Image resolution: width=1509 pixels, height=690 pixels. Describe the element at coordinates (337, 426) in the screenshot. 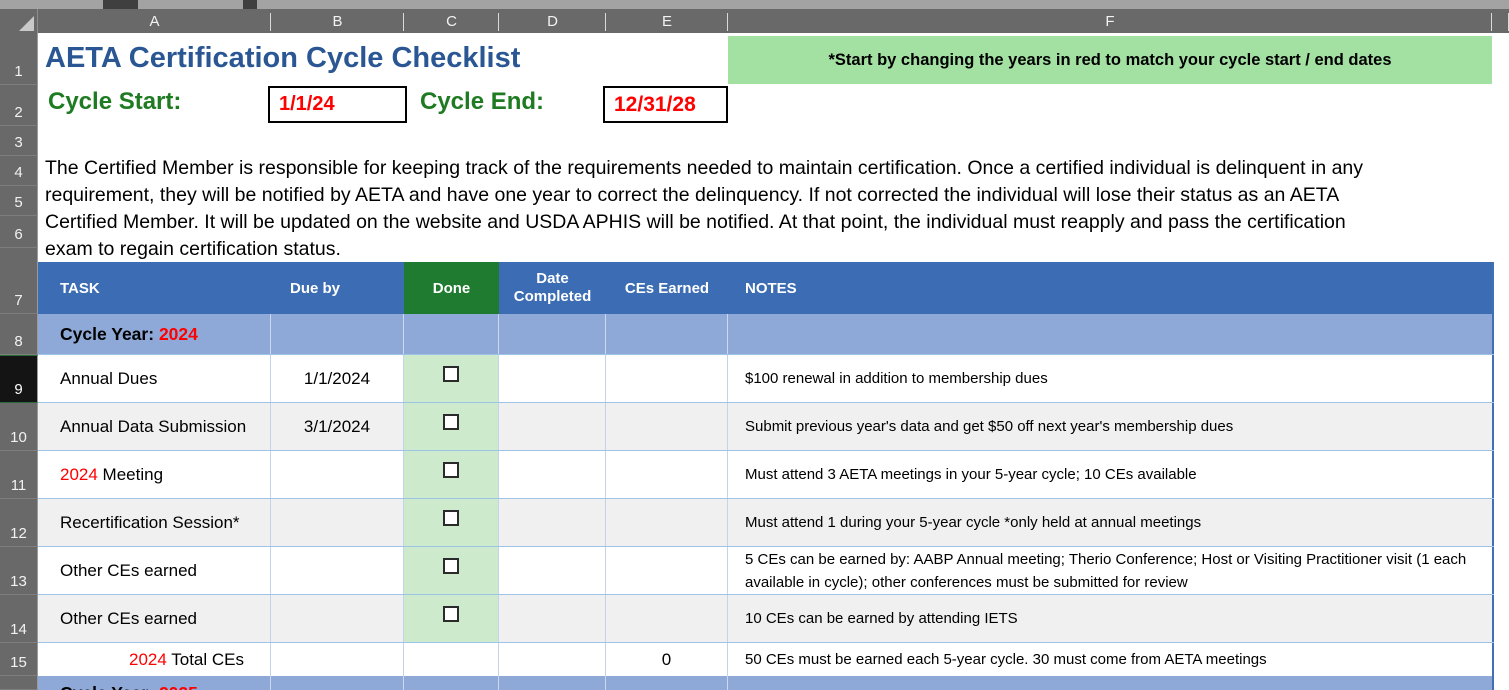

I see `due-by-cell: 3/1/2024` at that location.